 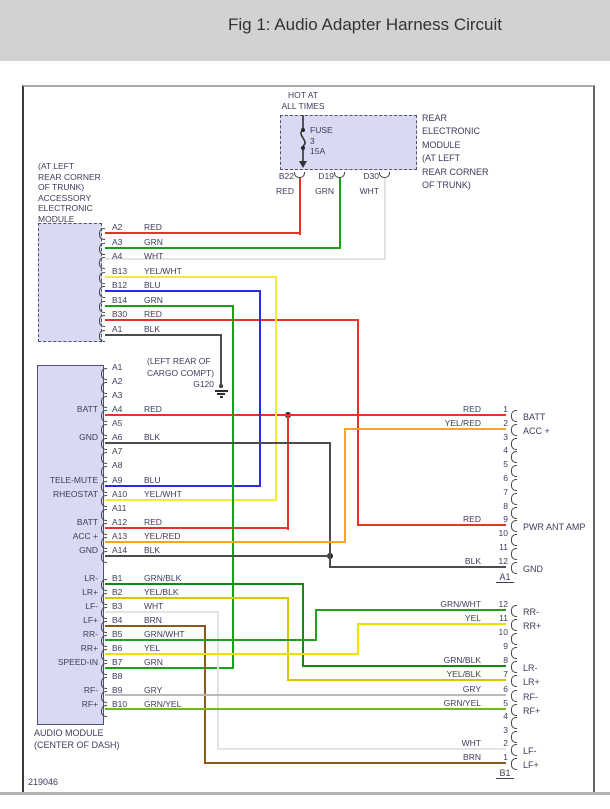 What do you see at coordinates (462, 660) in the screenshot?
I see `conn-b-pin-color: GRN/BLK` at bounding box center [462, 660].